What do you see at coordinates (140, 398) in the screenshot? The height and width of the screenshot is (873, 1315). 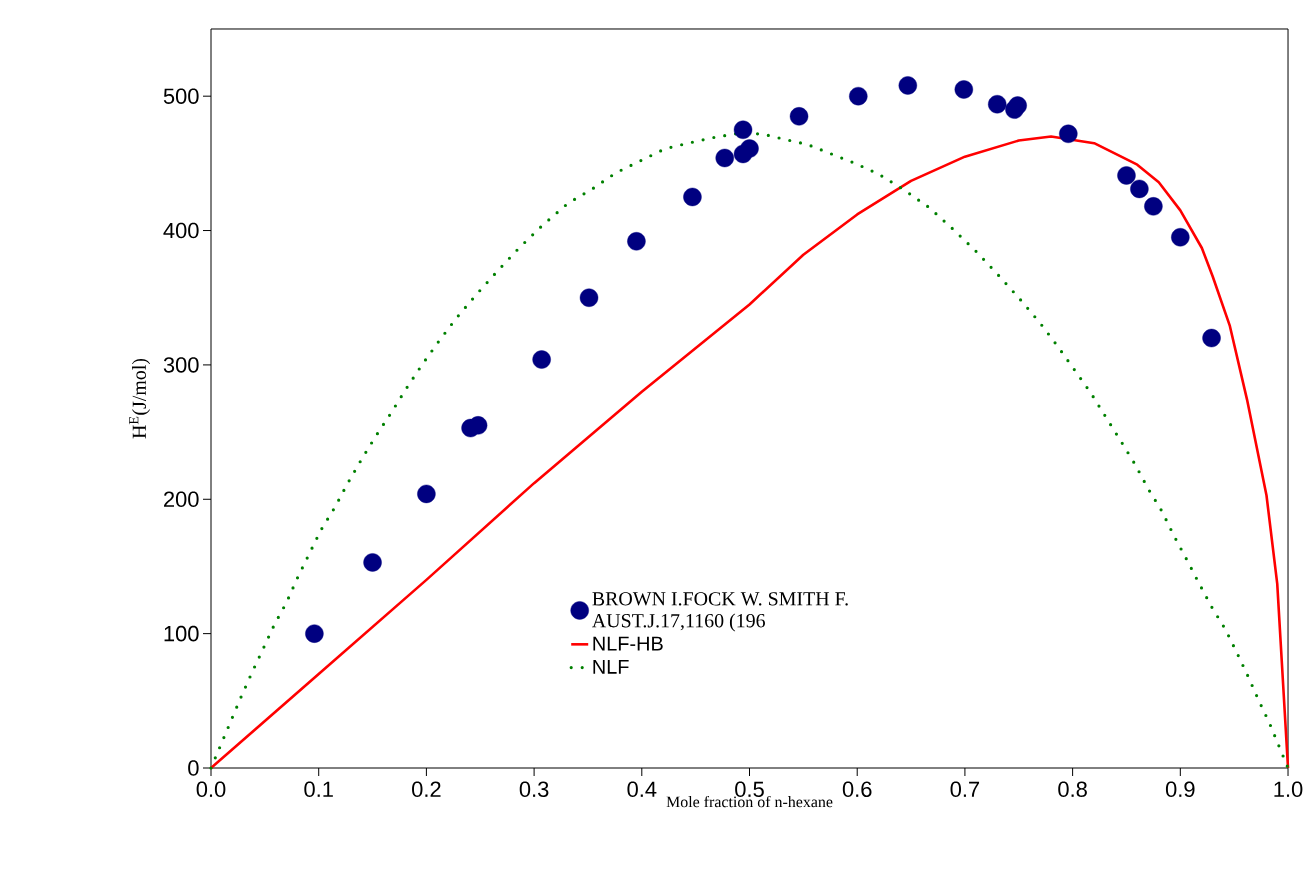 I see `y-axis-title: H$^{E}$(J/mol)` at bounding box center [140, 398].